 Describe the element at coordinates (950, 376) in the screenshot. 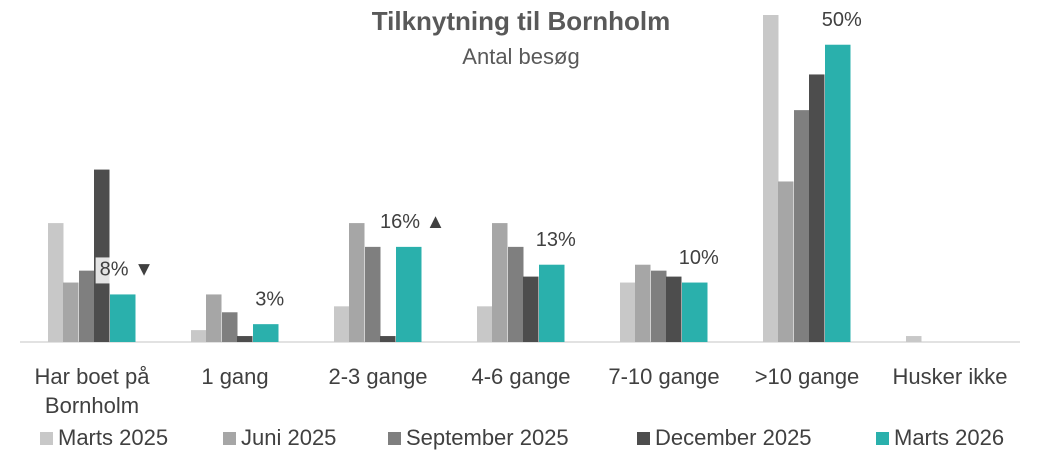

I see `x-tick-label: Husker ikke` at that location.